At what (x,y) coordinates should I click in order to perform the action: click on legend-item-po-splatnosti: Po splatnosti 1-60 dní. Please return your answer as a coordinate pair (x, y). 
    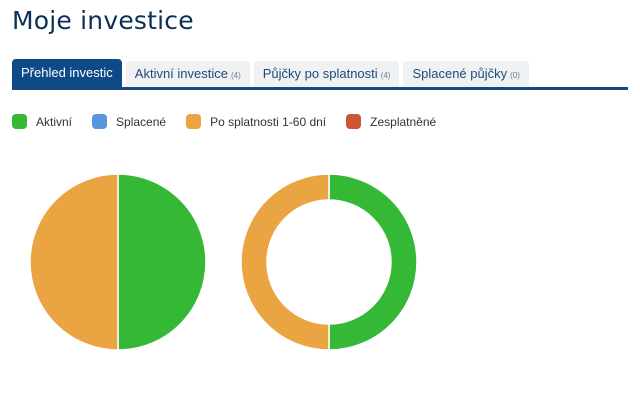
    Looking at the image, I should click on (256, 121).